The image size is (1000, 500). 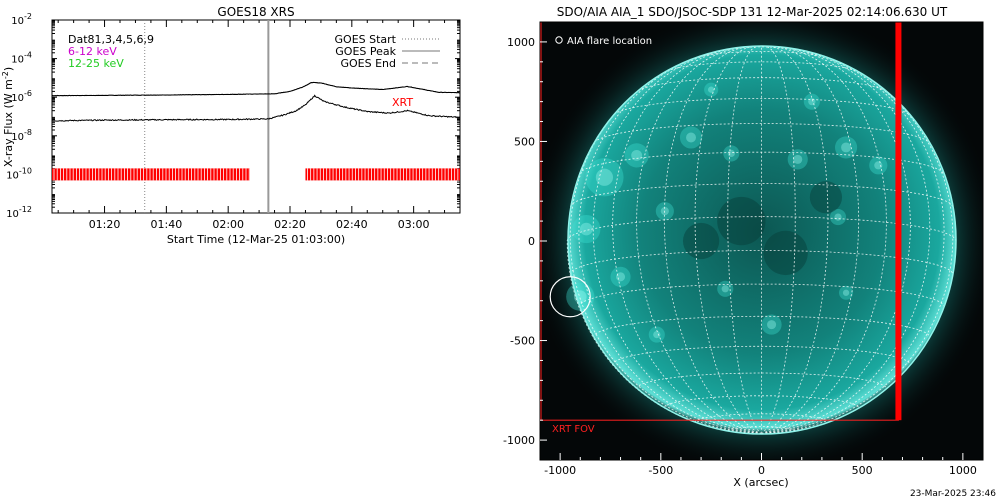 What do you see at coordinates (414, 224) in the screenshot?
I see `goes-x-tick-label: 03:00` at bounding box center [414, 224].